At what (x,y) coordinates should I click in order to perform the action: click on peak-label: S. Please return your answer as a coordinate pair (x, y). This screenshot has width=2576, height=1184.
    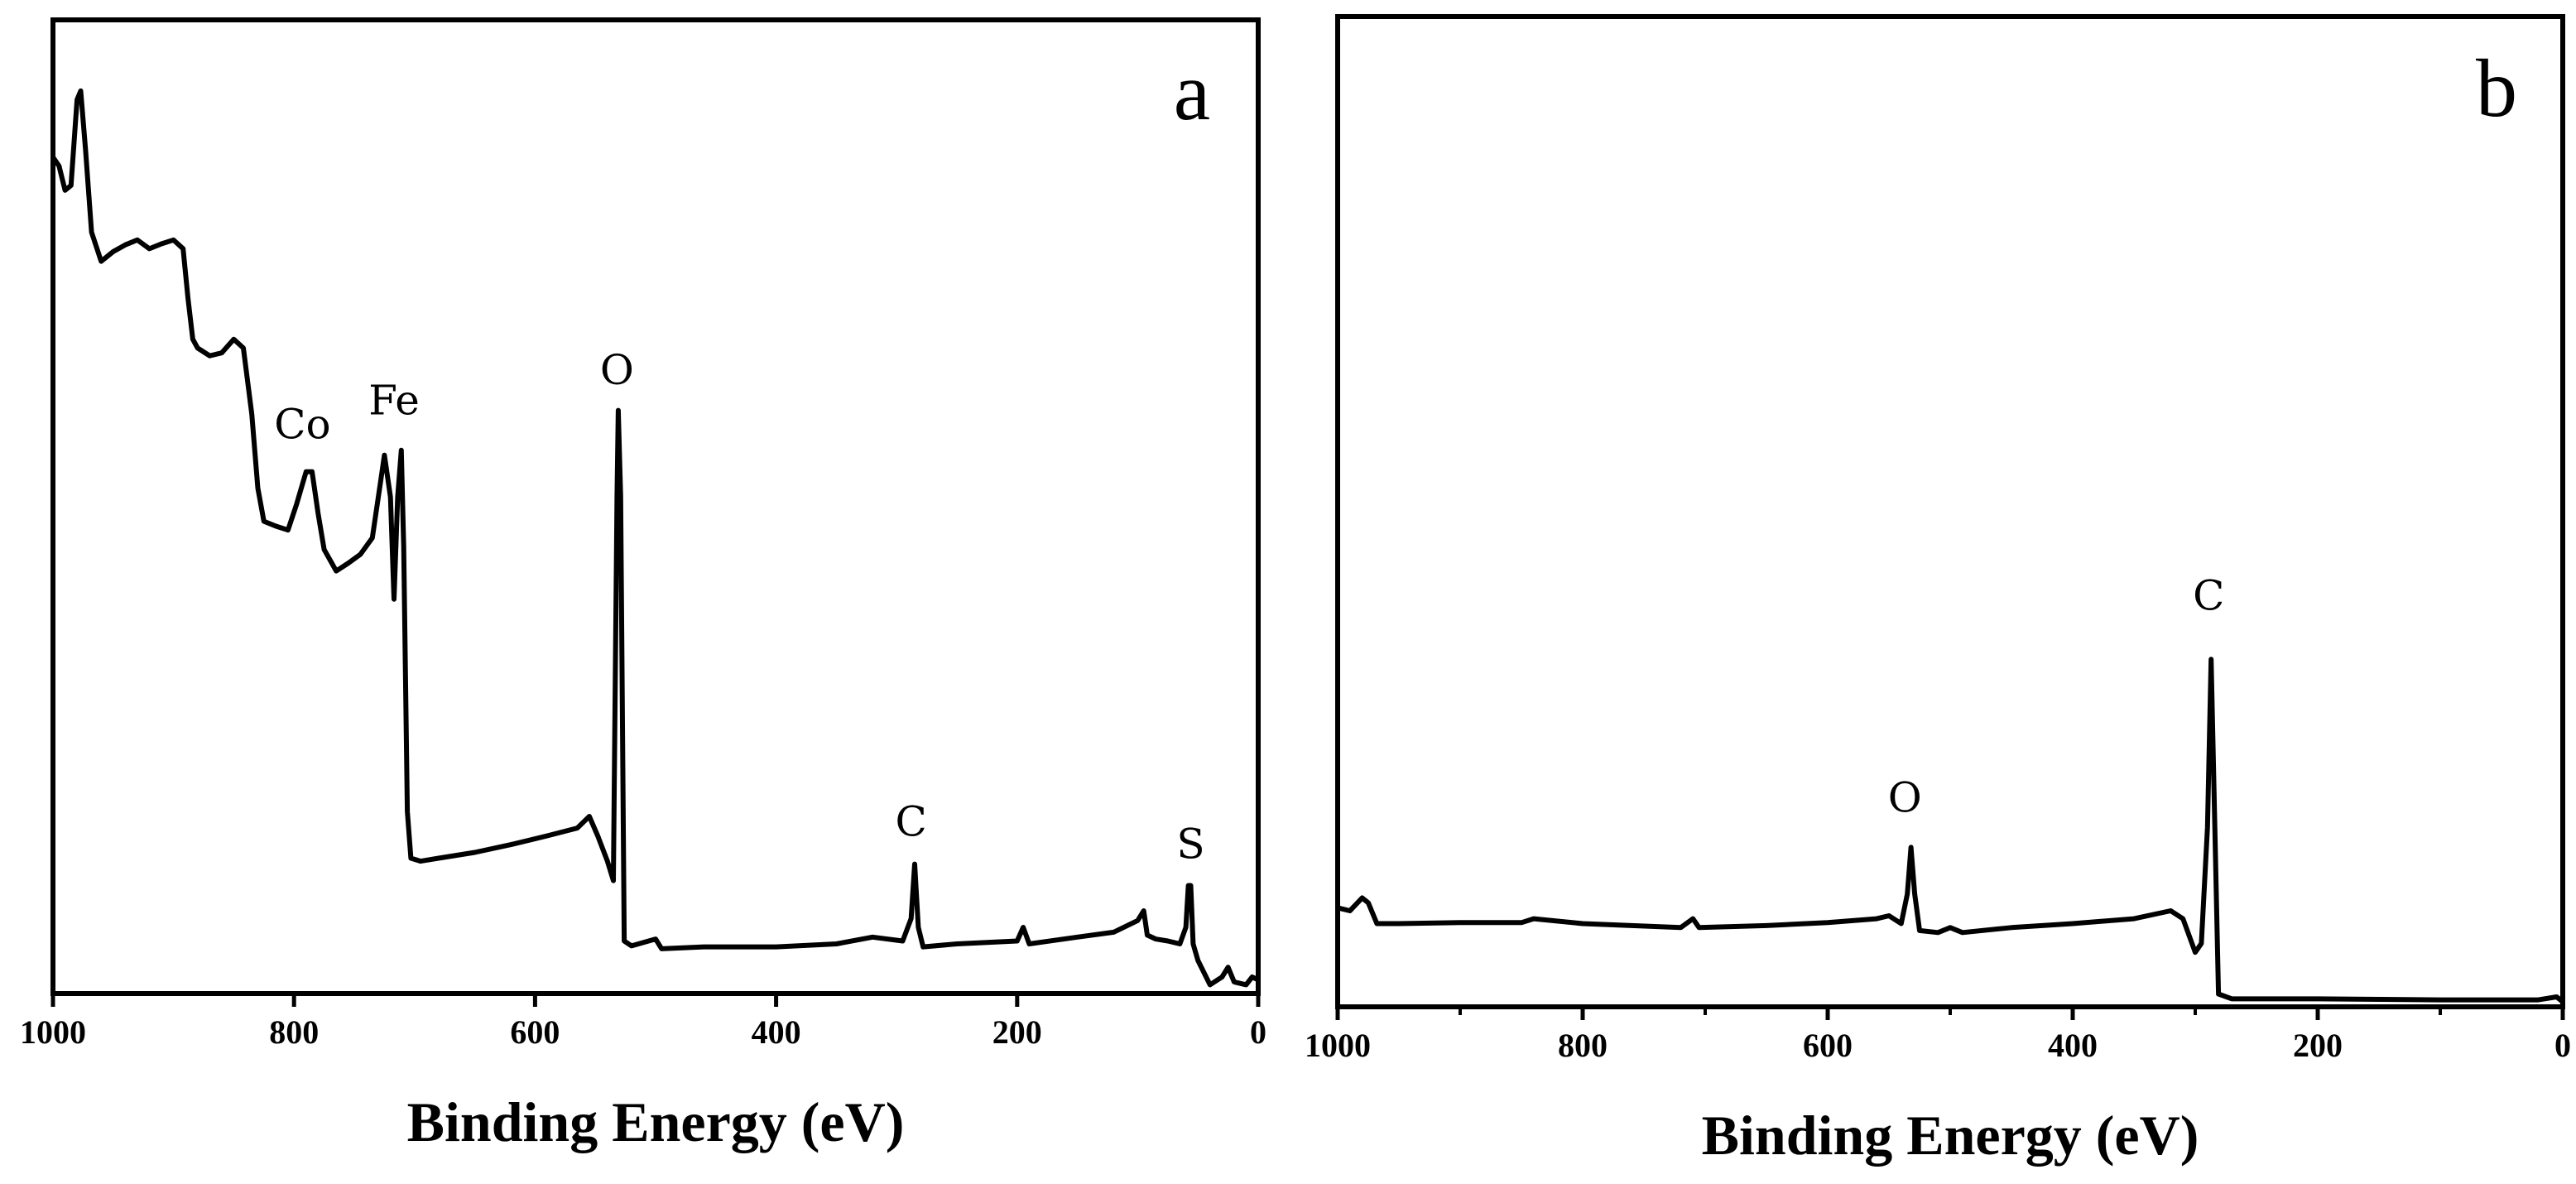
    Looking at the image, I should click on (1190, 845).